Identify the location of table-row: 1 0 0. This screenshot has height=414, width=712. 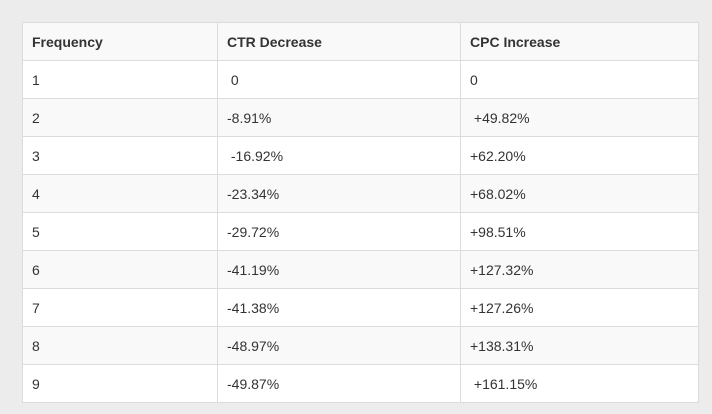
(360, 79).